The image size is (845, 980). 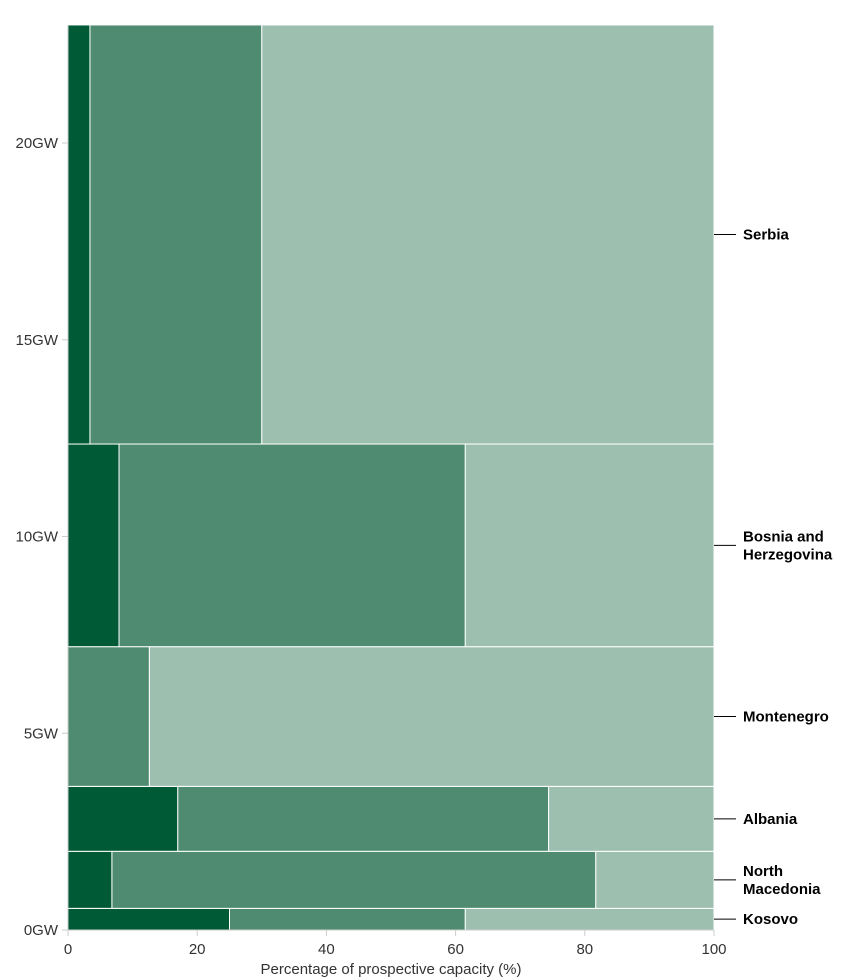 What do you see at coordinates (455, 949) in the screenshot?
I see `x-tick-label: 60` at bounding box center [455, 949].